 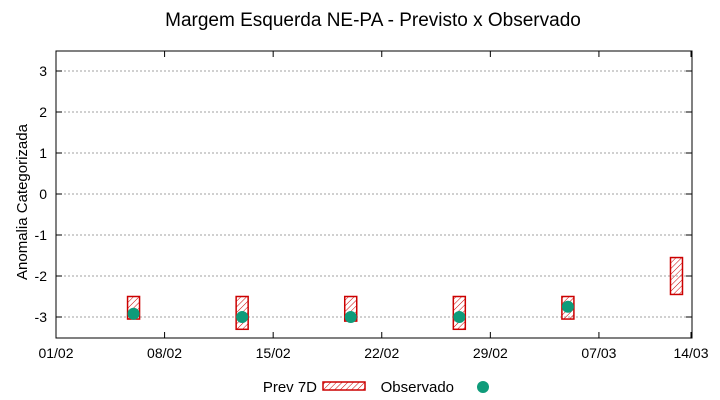 What do you see at coordinates (483, 387) in the screenshot?
I see `legend-swatch-observed` at bounding box center [483, 387].